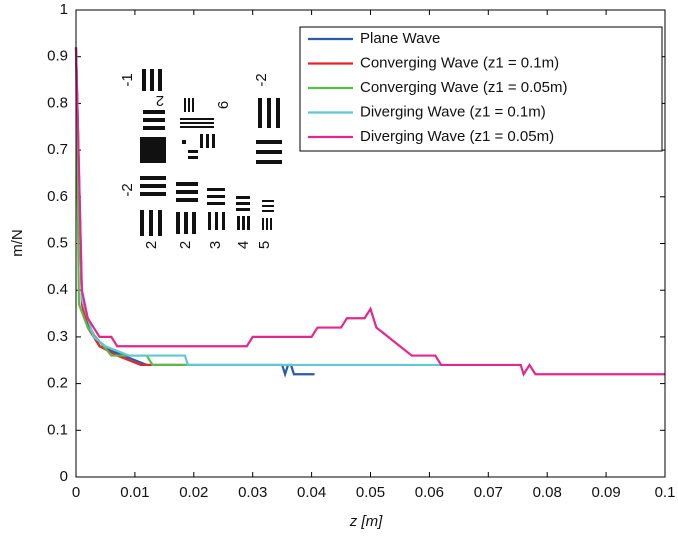  Describe the element at coordinates (463, 87) in the screenshot. I see `legend-label: Converging Wave (z1 = 0.05m)` at that location.